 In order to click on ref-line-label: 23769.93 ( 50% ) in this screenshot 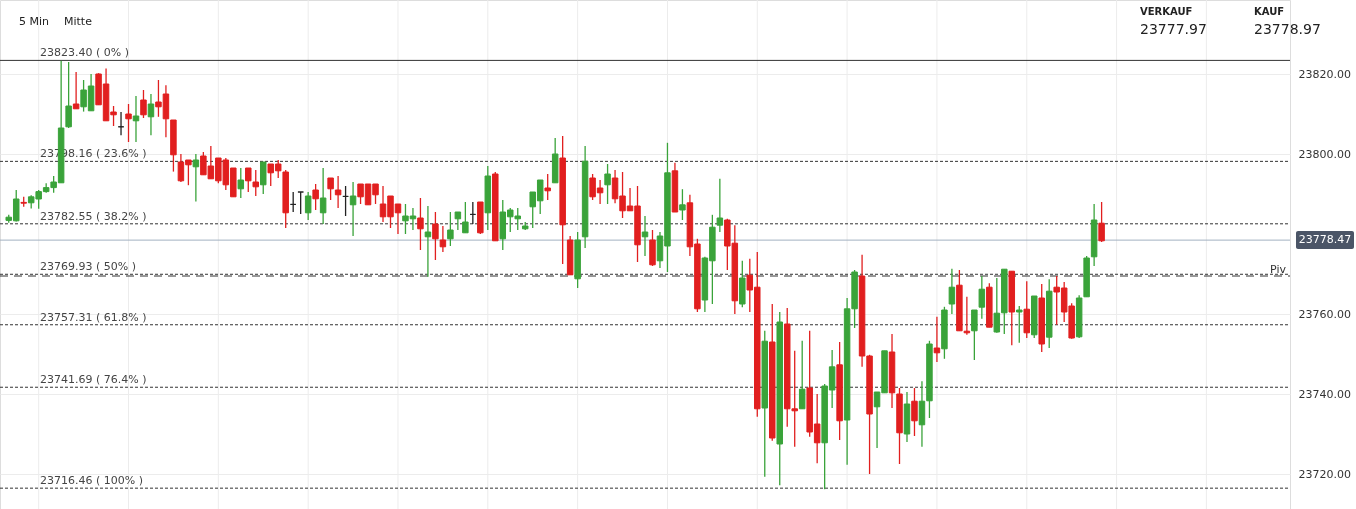, I will do `click(88, 267)`.